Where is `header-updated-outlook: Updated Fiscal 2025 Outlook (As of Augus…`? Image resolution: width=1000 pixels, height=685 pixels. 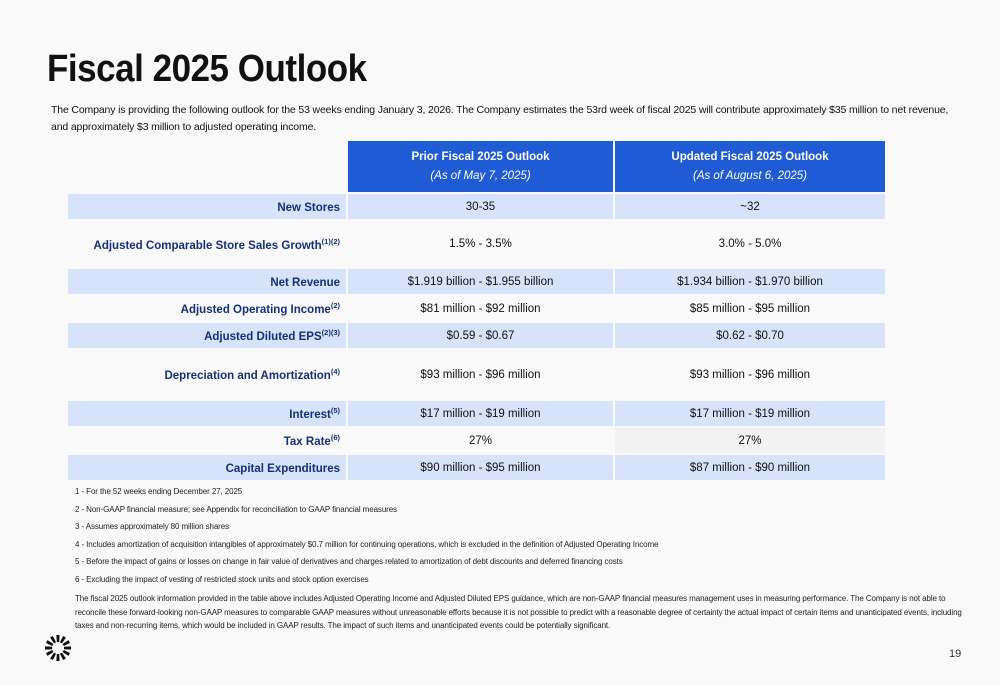
header-updated-outlook: Updated Fiscal 2025 Outlook (As of Augus… is located at coordinates (749, 166).